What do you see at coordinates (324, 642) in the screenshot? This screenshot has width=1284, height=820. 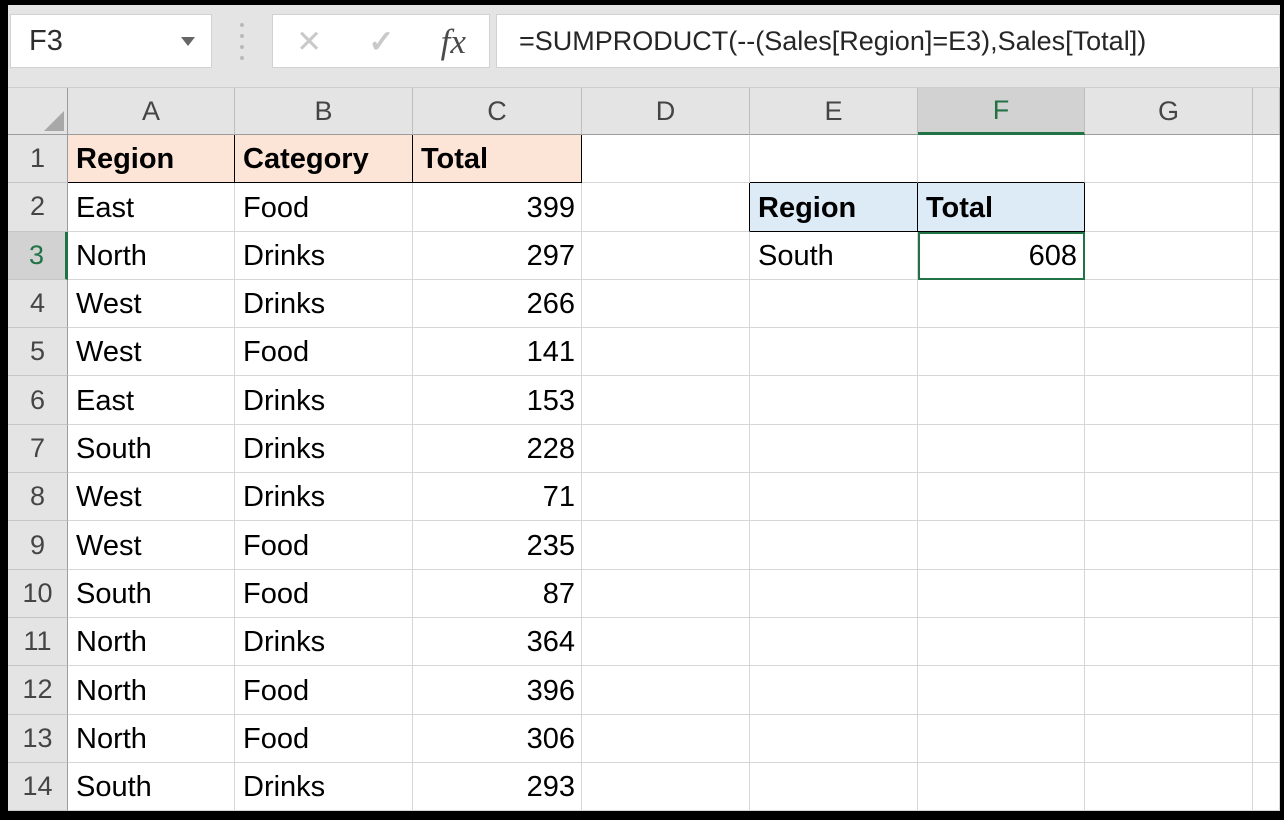 I see `cell-B11: Drinks` at bounding box center [324, 642].